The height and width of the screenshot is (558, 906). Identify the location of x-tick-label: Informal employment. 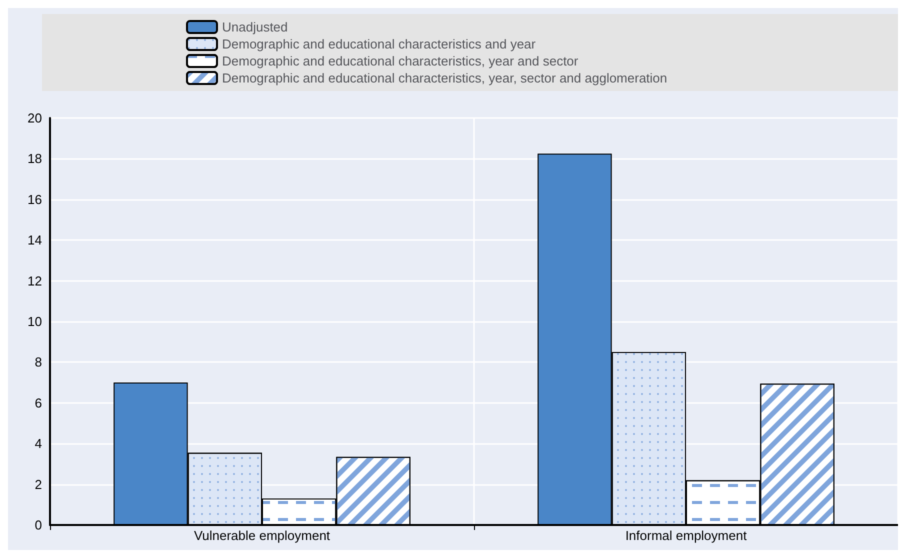
(686, 535).